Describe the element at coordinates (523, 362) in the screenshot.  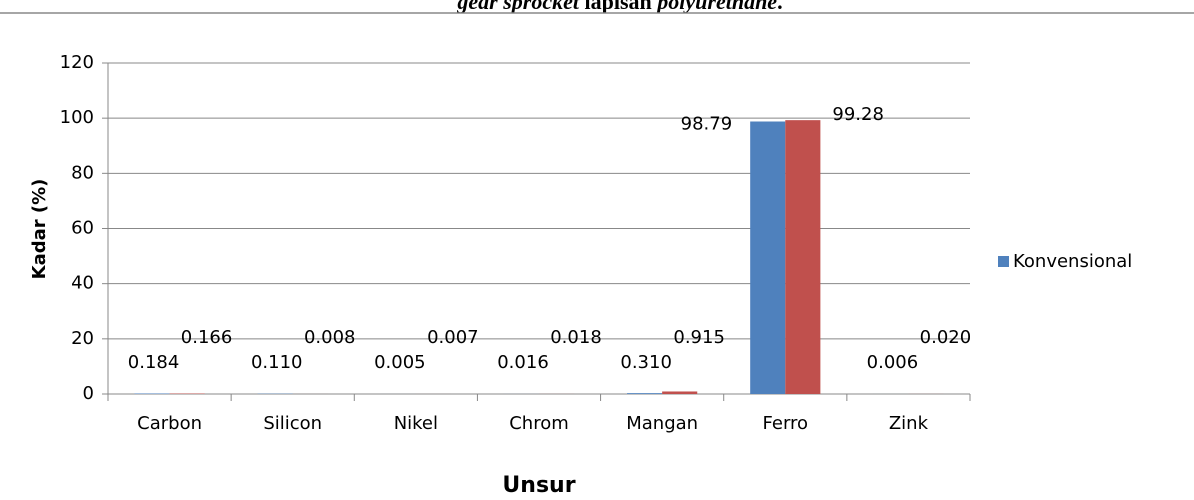
I see `data-label: 0.016` at that location.